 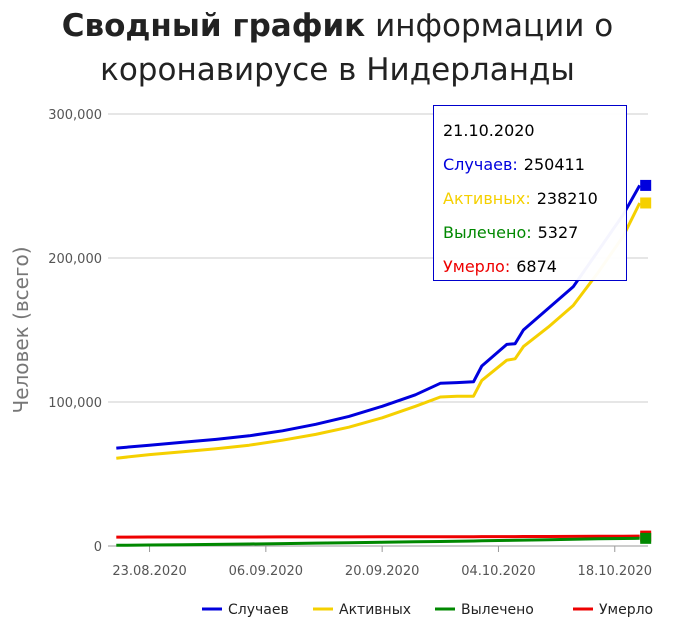 What do you see at coordinates (534, 239) in the screenshot?
I see `tooltip-row: Вылечено: 5327` at bounding box center [534, 239].